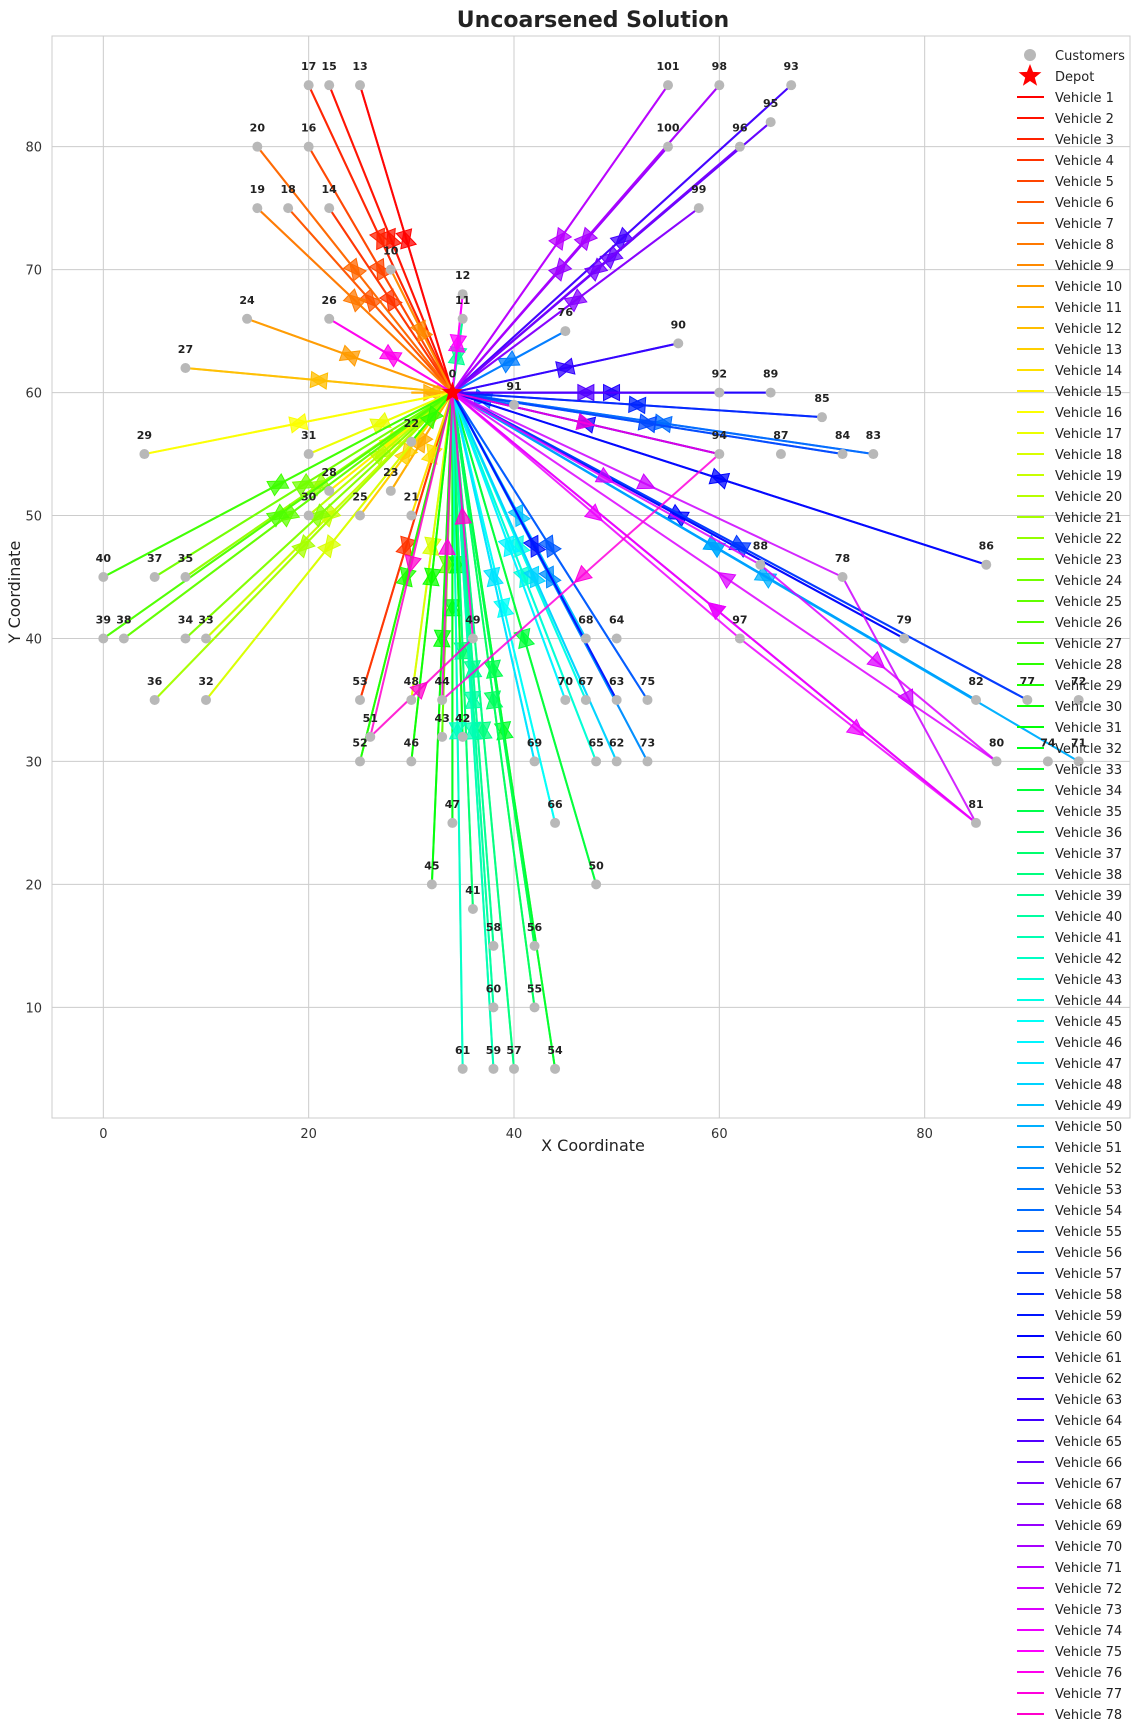 Image resolution: width=1145 pixels, height=1732 pixels. What do you see at coordinates (154, 558) in the screenshot?
I see `customer-label: 37` at bounding box center [154, 558].